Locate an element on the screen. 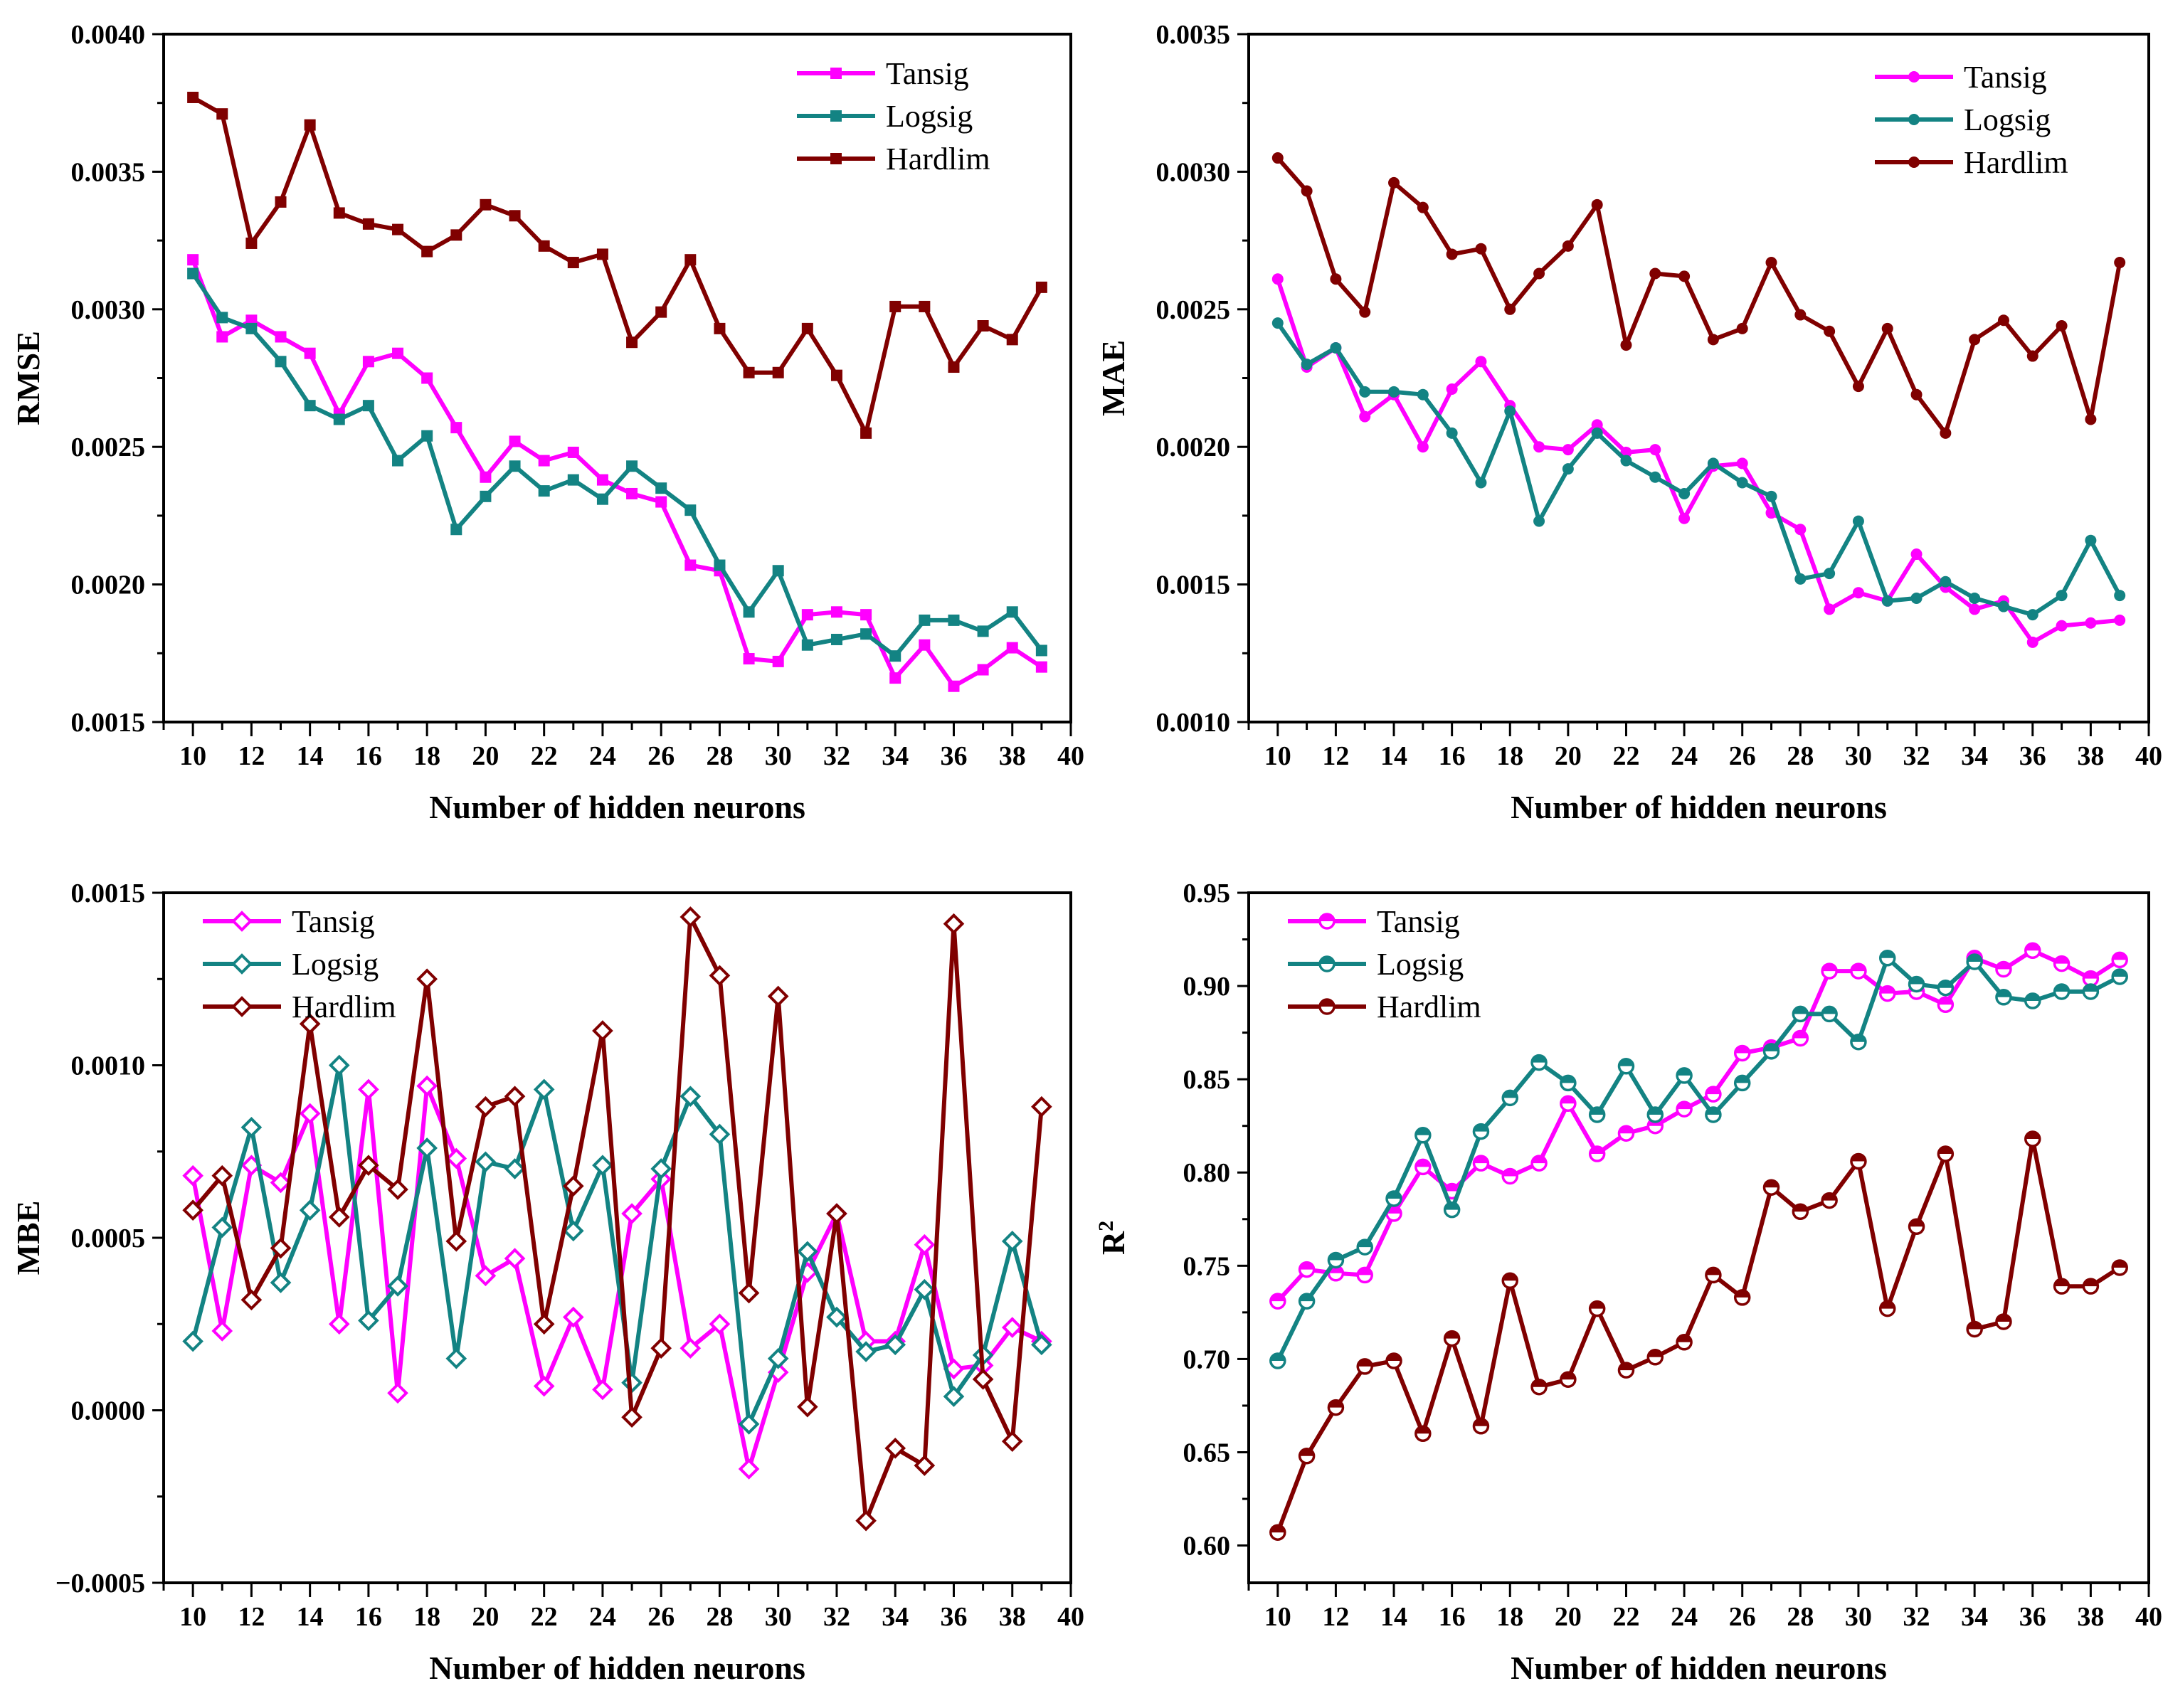 The width and height of the screenshot is (2163, 1708). series-line-hardlim is located at coordinates (1698, 296).